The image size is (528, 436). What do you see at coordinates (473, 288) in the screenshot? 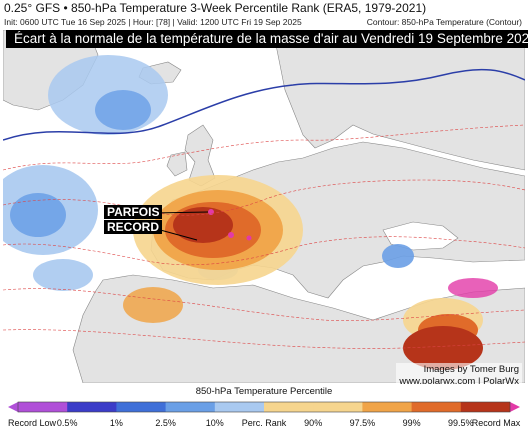
I see `record-max-iran` at bounding box center [473, 288].